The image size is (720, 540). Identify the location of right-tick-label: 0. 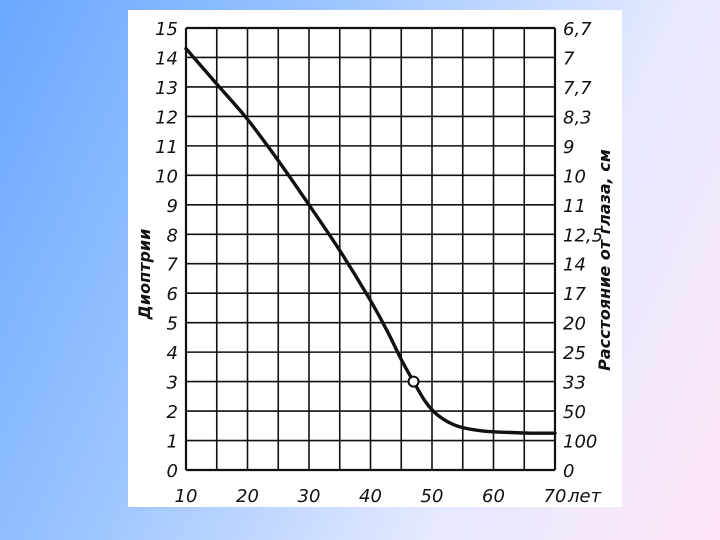
(568, 471).